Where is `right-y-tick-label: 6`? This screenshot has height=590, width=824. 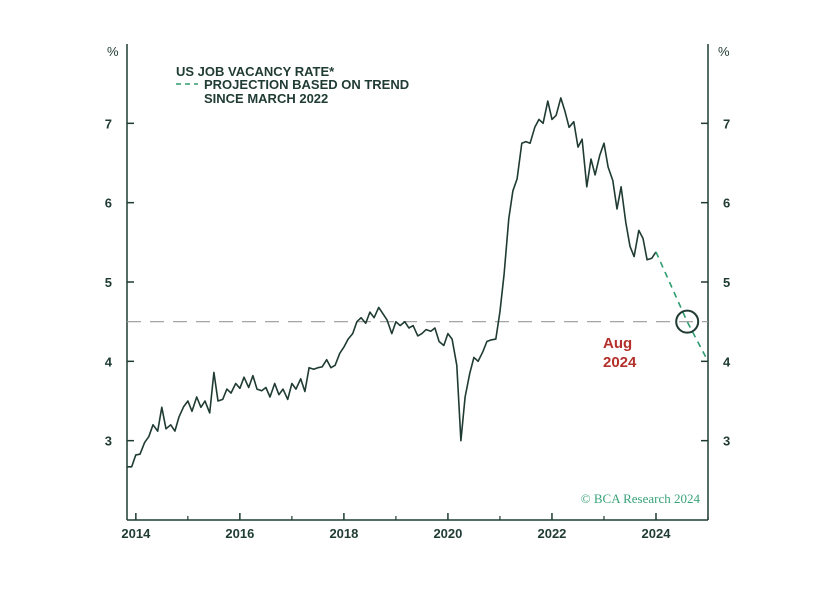 right-y-tick-label: 6 is located at coordinates (726, 203).